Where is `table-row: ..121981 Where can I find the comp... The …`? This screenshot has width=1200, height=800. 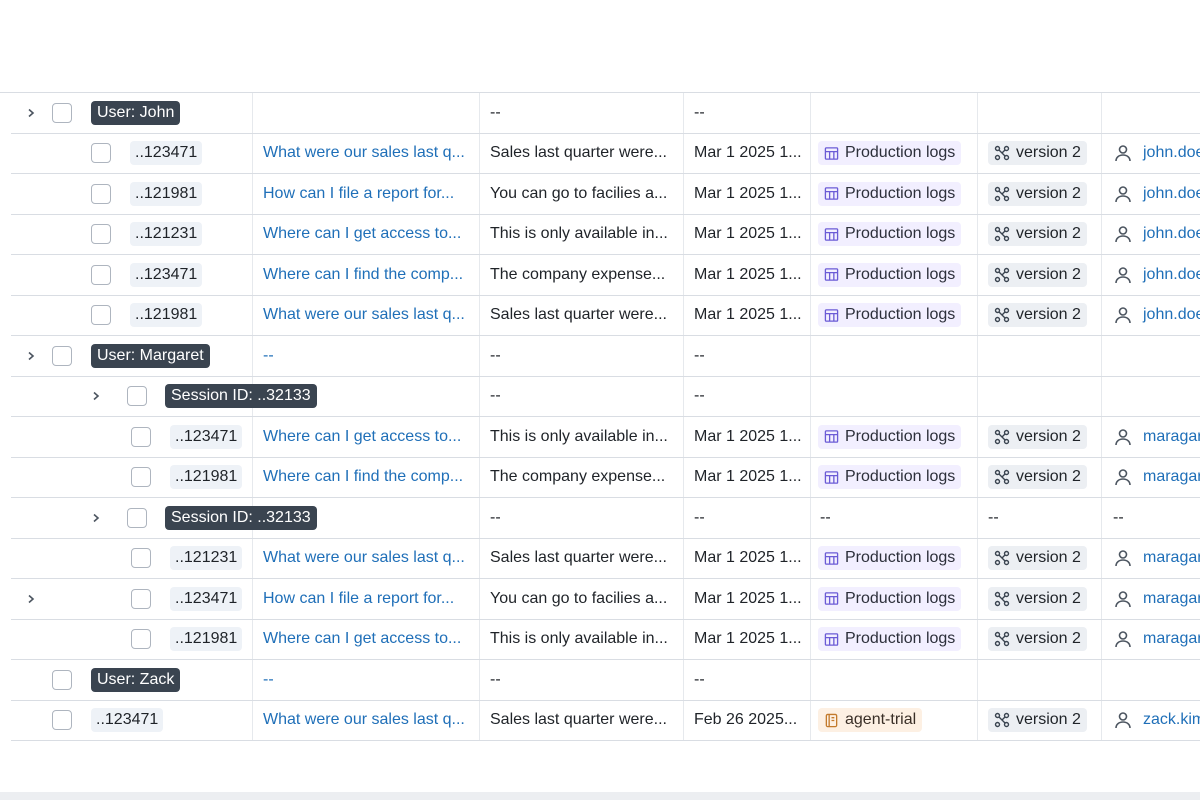
table-row: ..121981 Where can I find the comp... The … is located at coordinates (600, 477).